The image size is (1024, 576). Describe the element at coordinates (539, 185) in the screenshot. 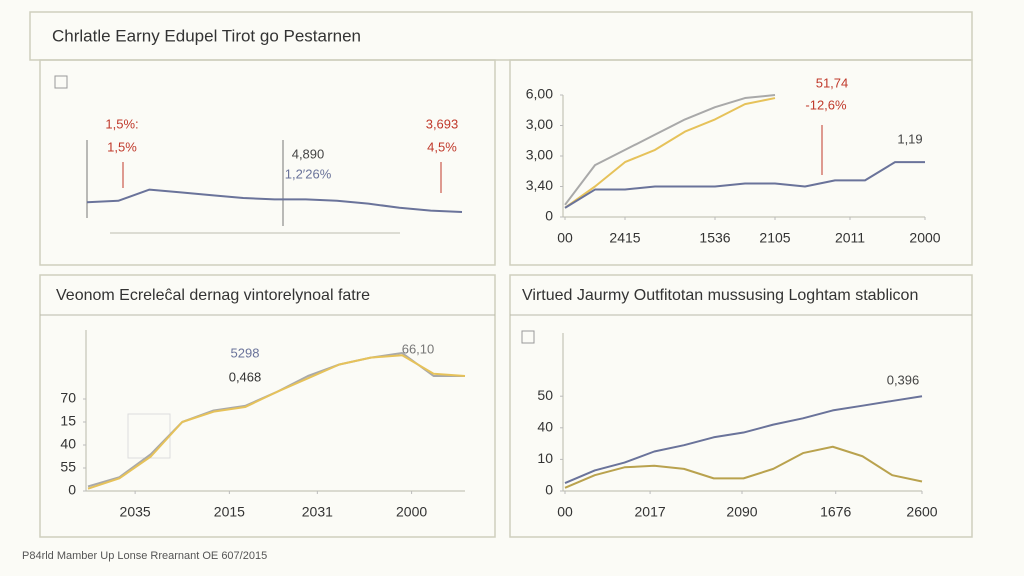

I see `y-tick-label: 3,40` at that location.